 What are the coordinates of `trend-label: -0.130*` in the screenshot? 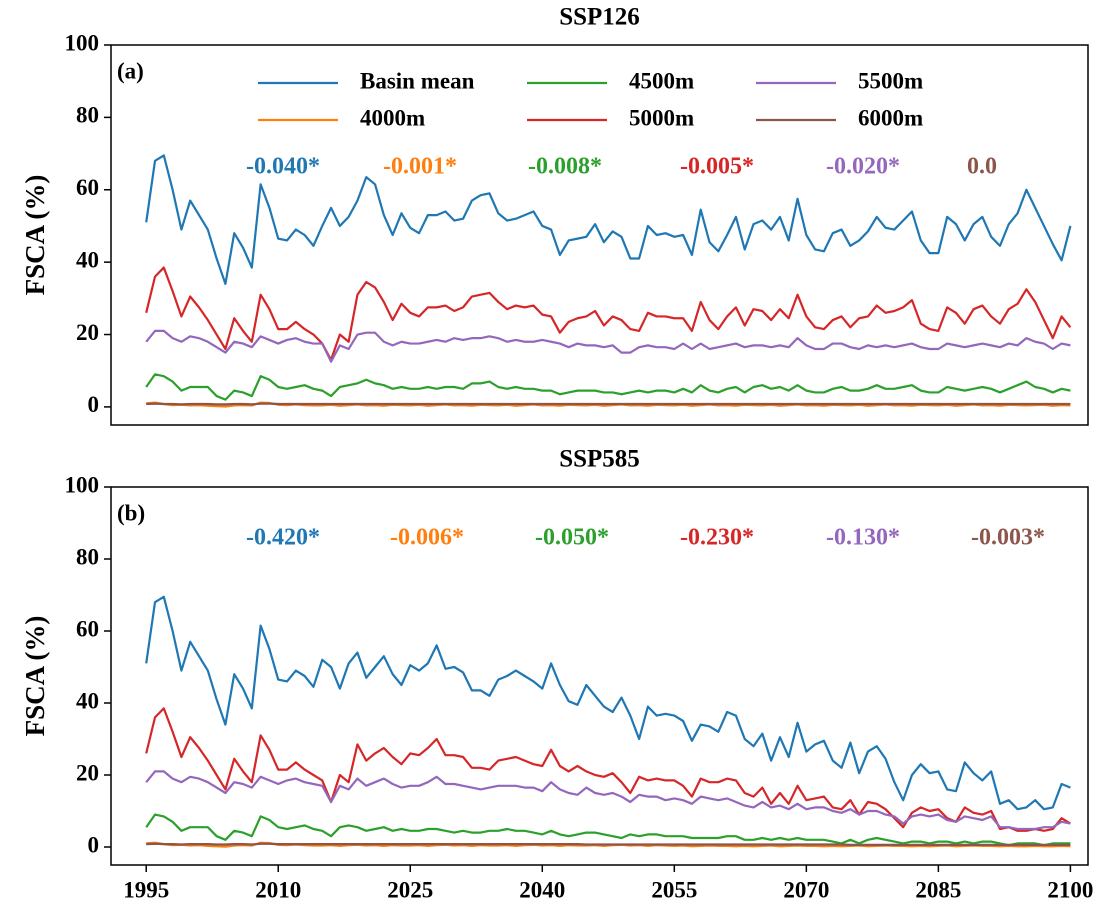 It's located at (863, 538).